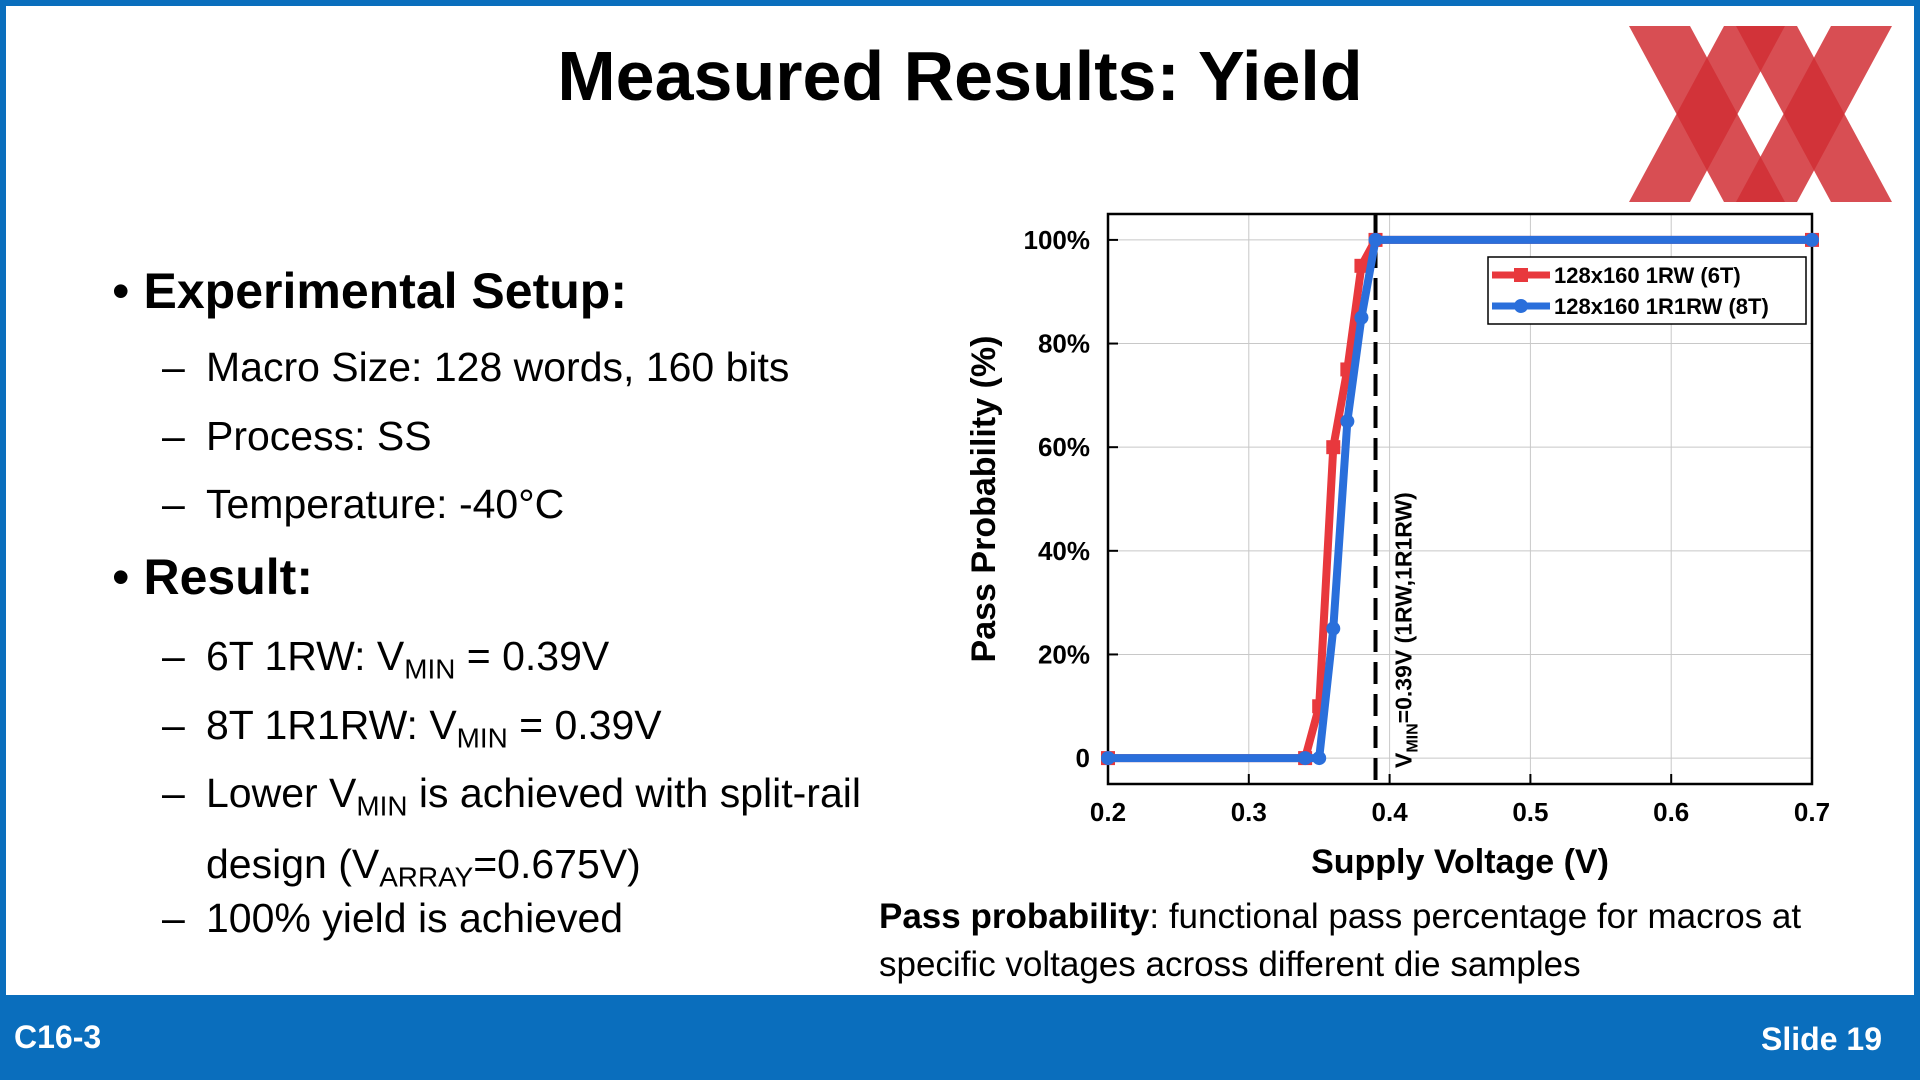 The height and width of the screenshot is (1080, 1920). I want to click on bullet: 8T 1R1RW: VMIN = 0.39V, so click(564, 731).